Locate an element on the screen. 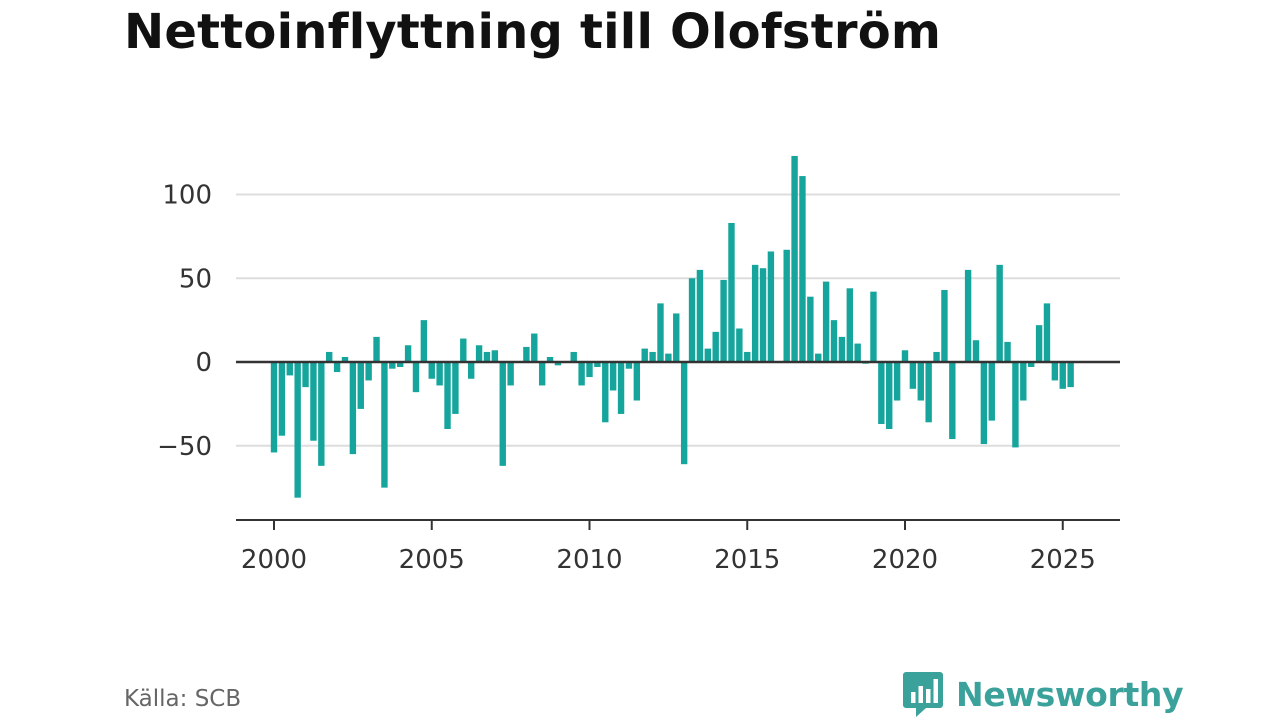 Image resolution: width=1280 pixels, height=720 pixels. brand-name: Newsworthy is located at coordinates (1070, 694).